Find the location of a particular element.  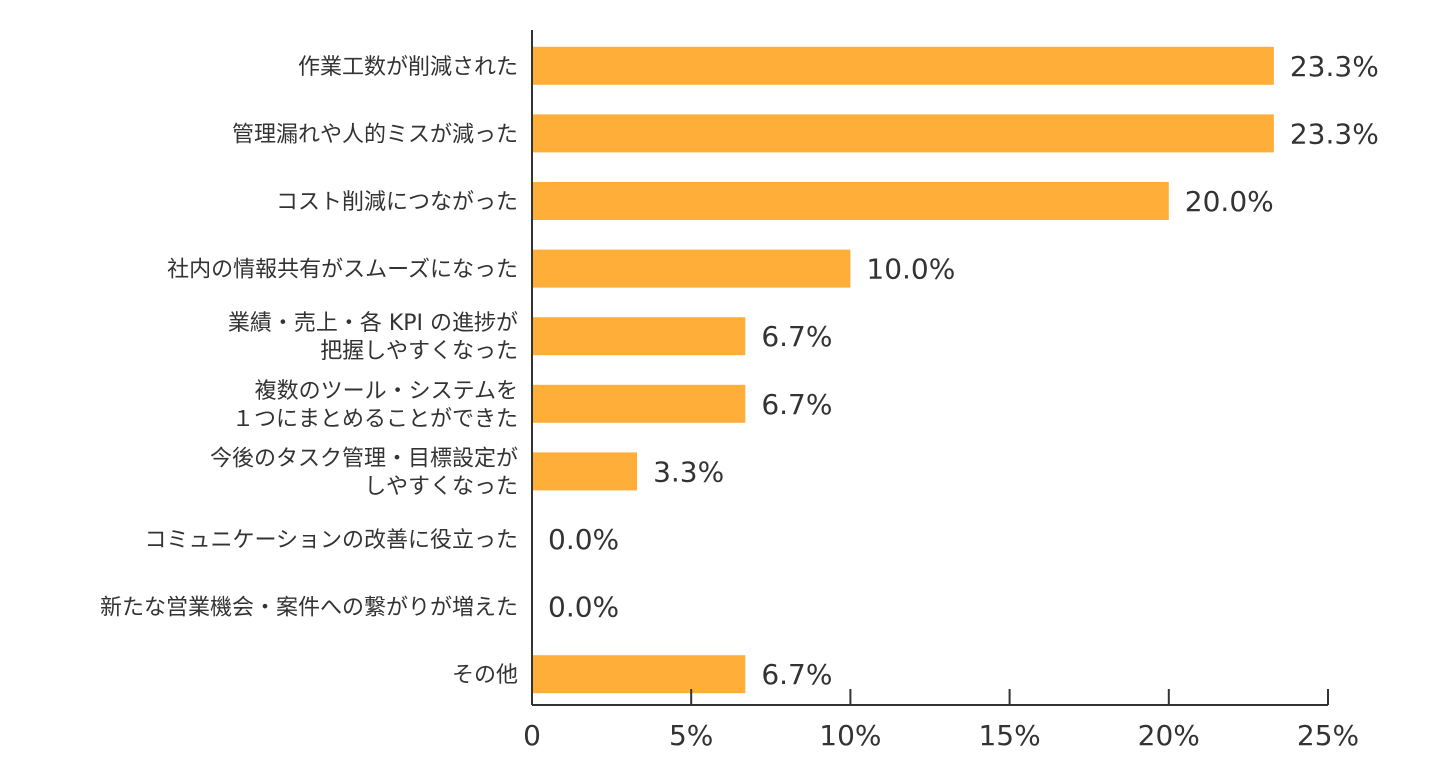

category-label-6-line-1: しやすくなった is located at coordinates (441, 486).